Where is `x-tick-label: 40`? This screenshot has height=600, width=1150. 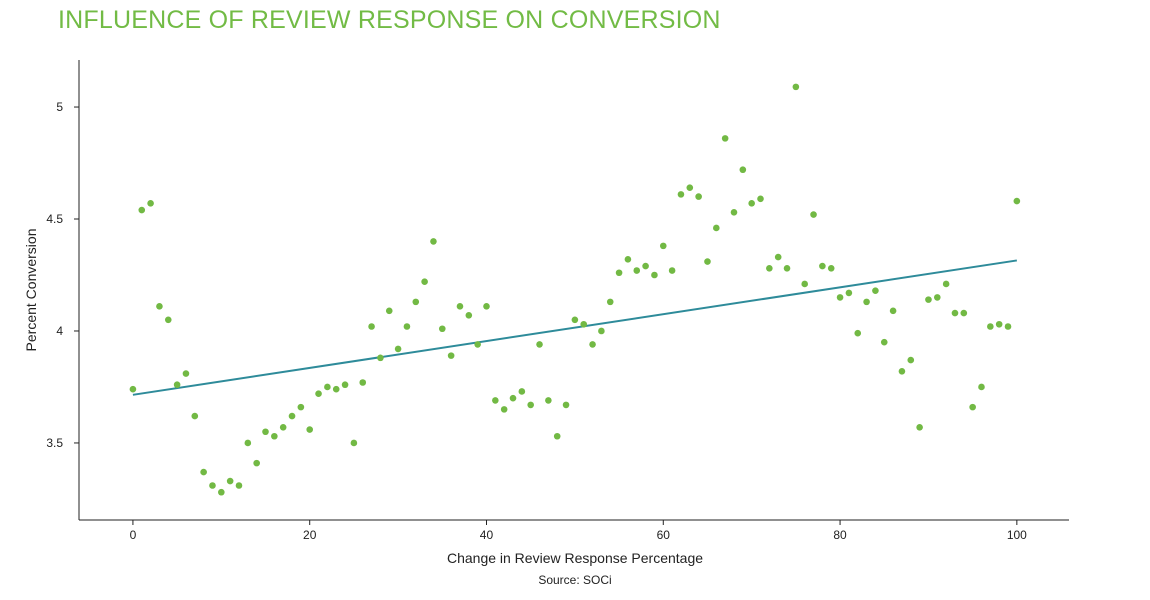
x-tick-label: 40 is located at coordinates (487, 535).